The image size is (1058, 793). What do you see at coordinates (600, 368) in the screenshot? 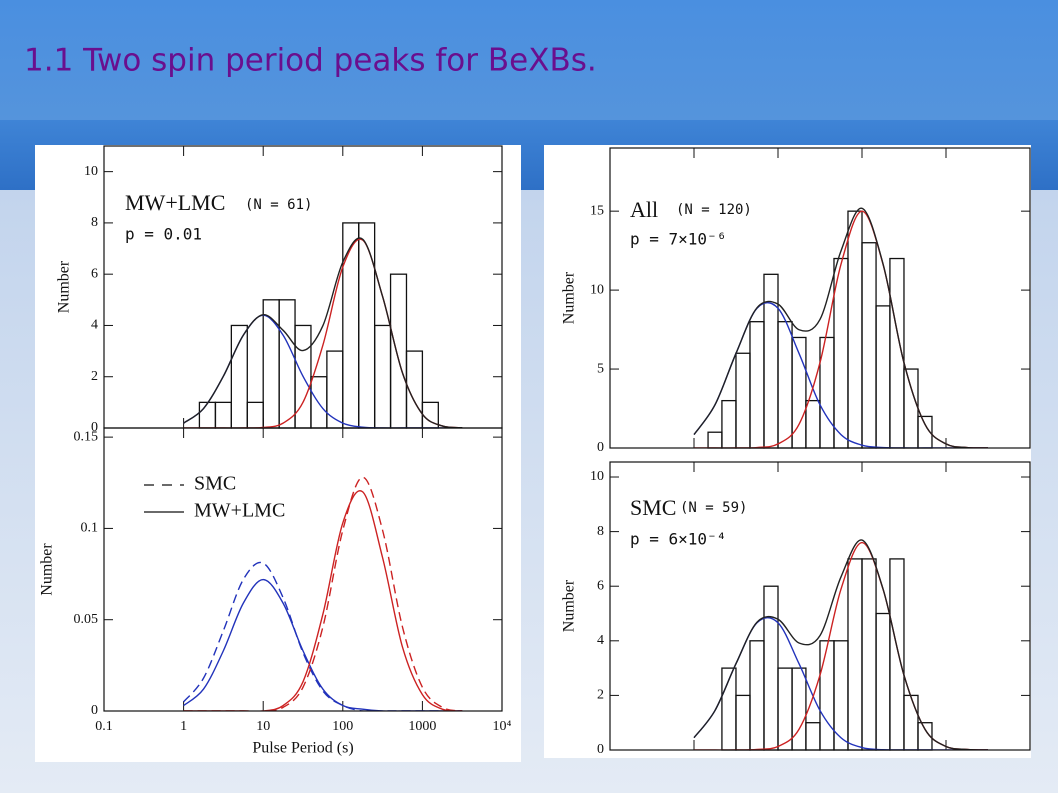
I see `y-tick-label: 5` at bounding box center [600, 368].